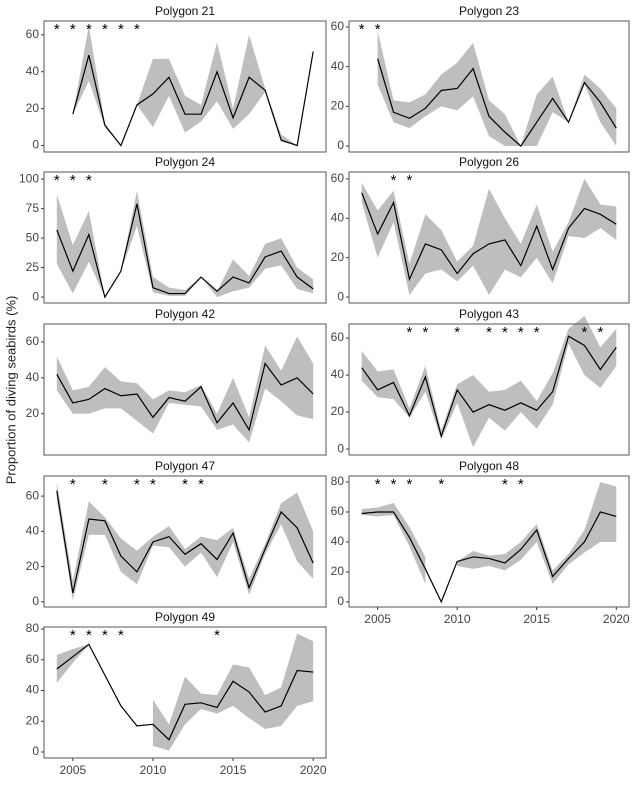  I want to click on y-tick-label: 100, so click(29, 178).